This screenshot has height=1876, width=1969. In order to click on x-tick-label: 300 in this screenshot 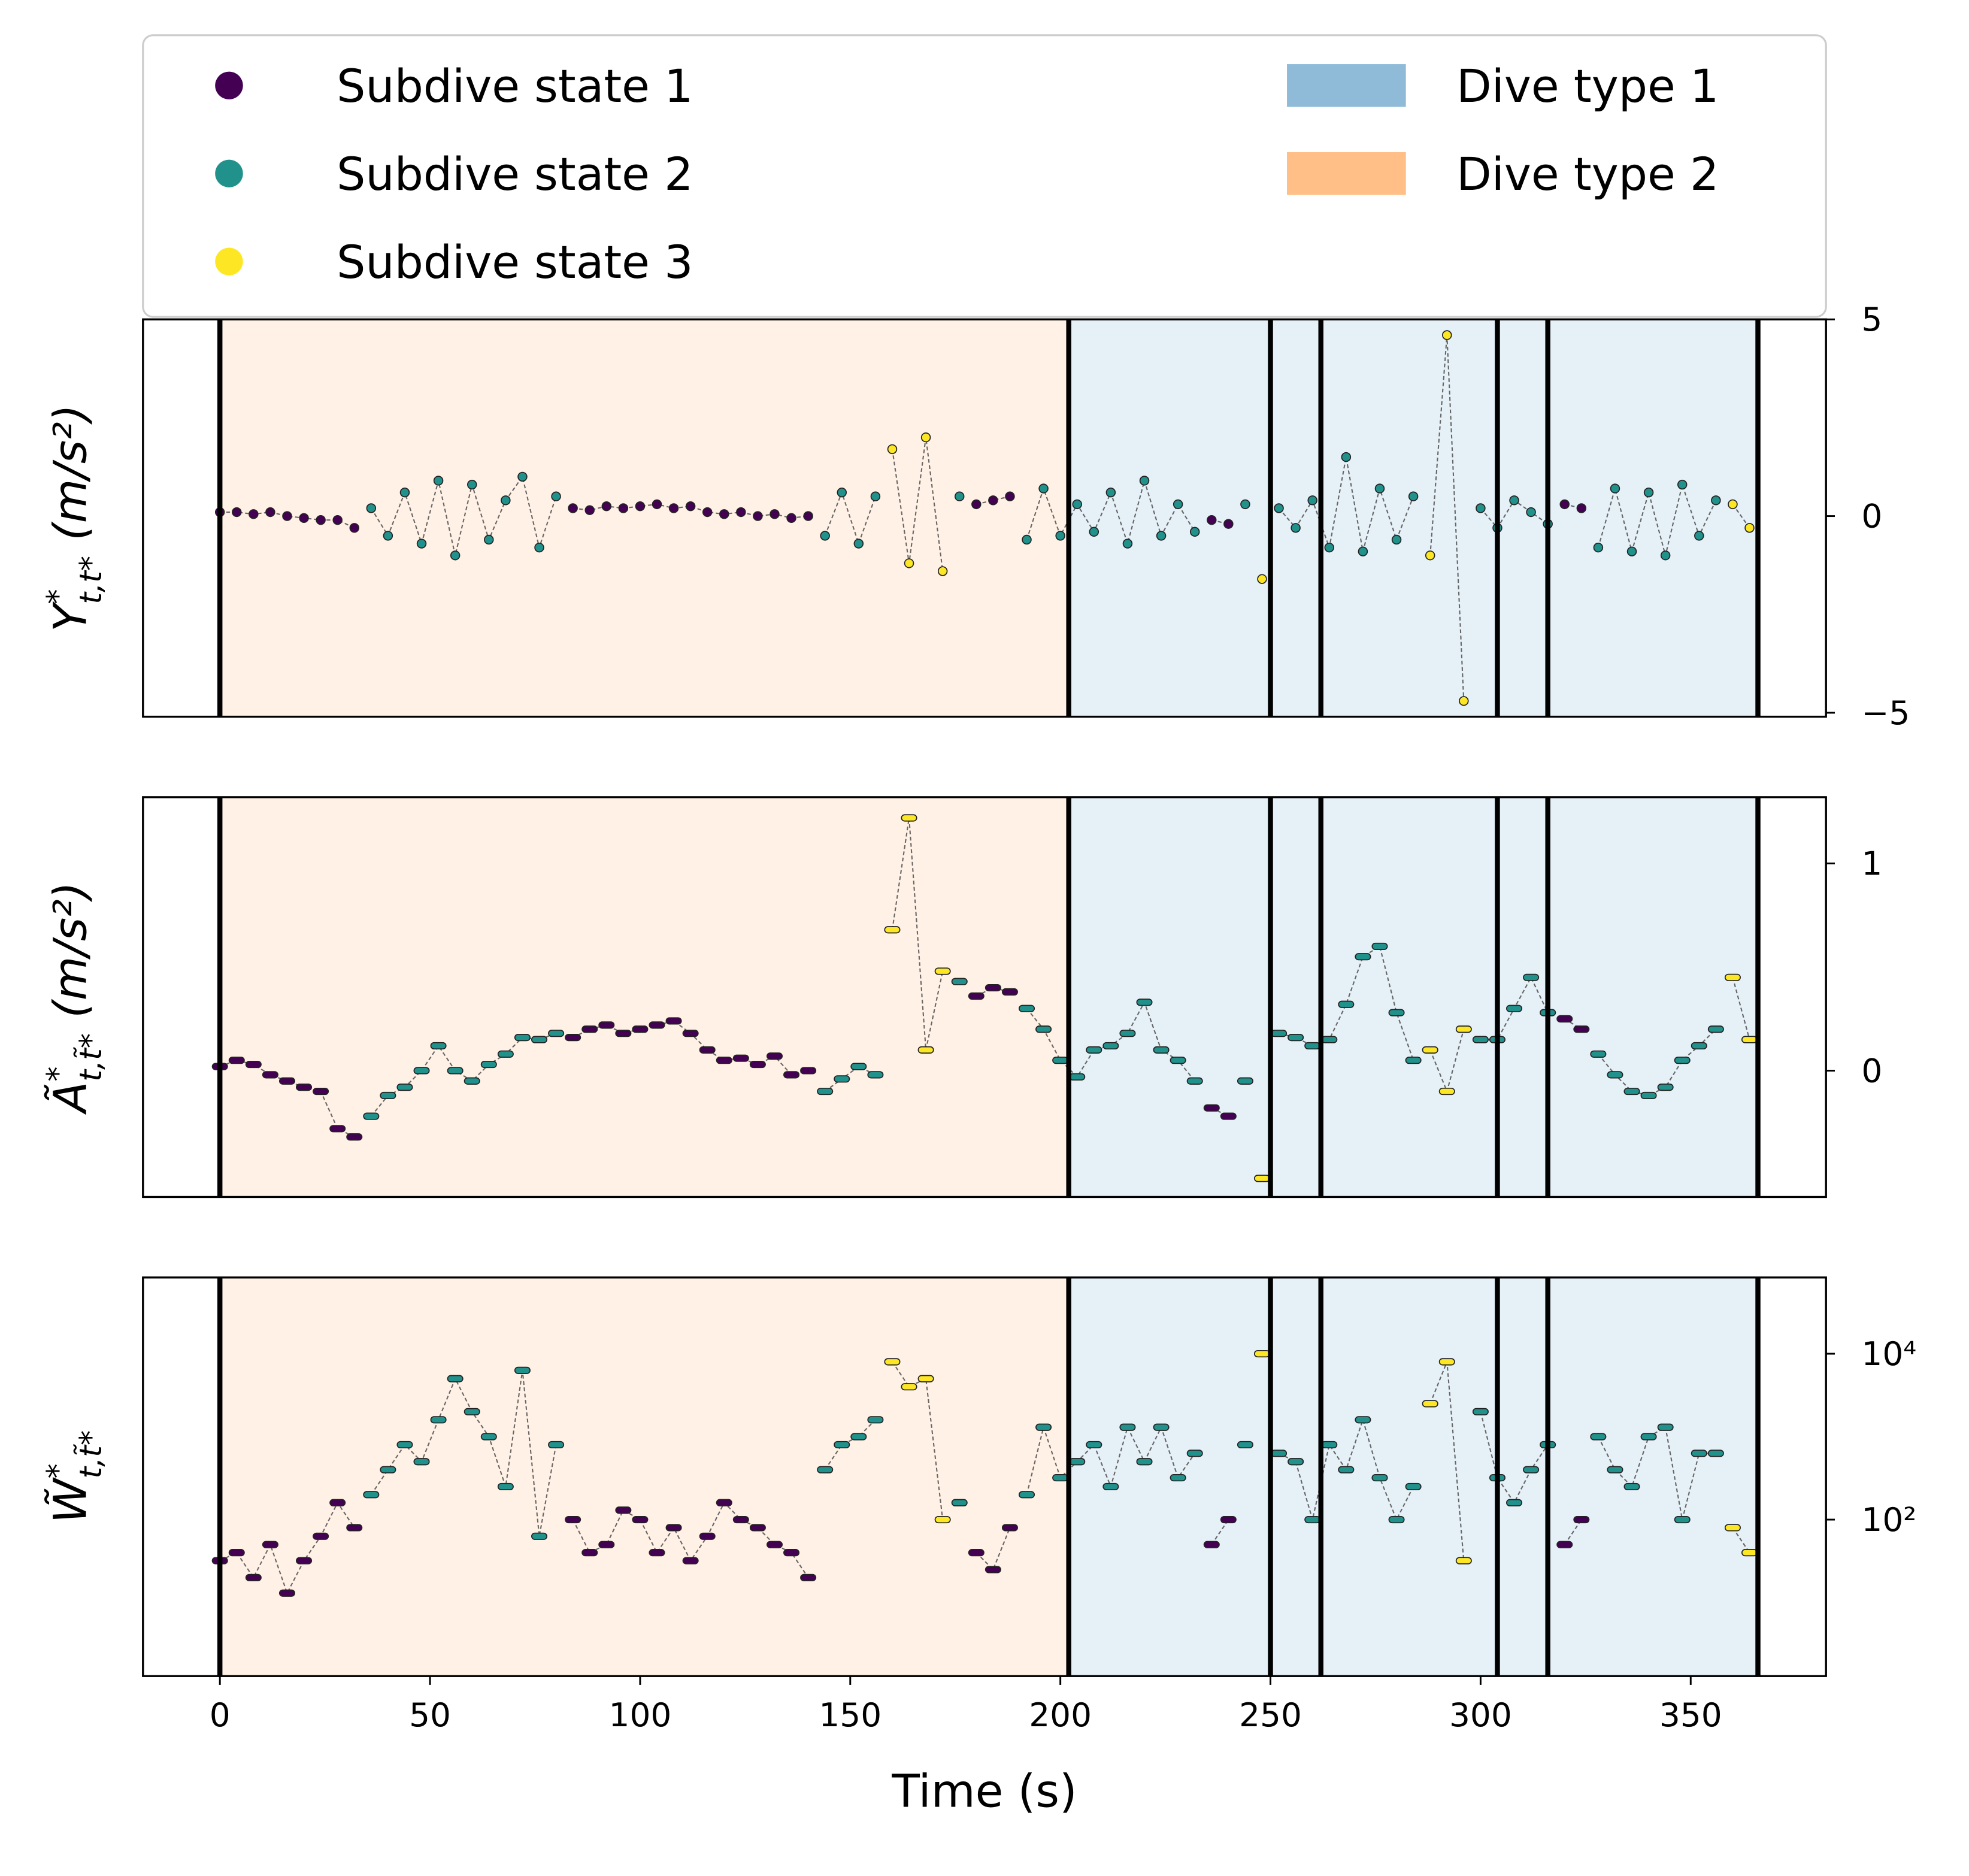, I will do `click(1480, 1715)`.